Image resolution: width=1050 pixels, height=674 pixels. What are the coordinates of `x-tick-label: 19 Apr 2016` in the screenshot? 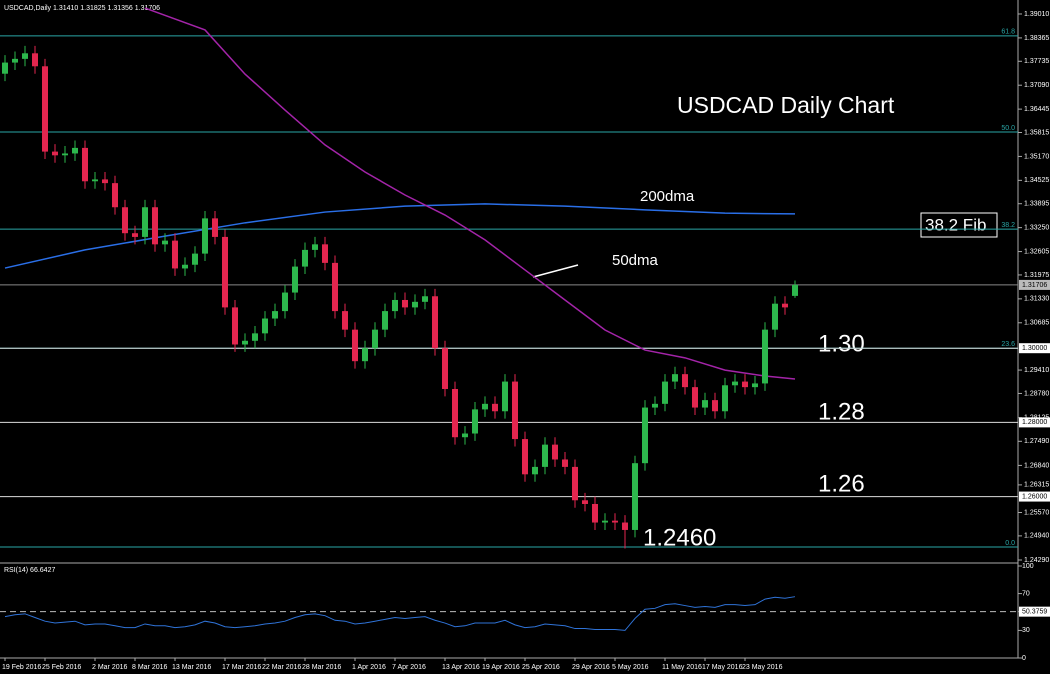 It's located at (501, 667).